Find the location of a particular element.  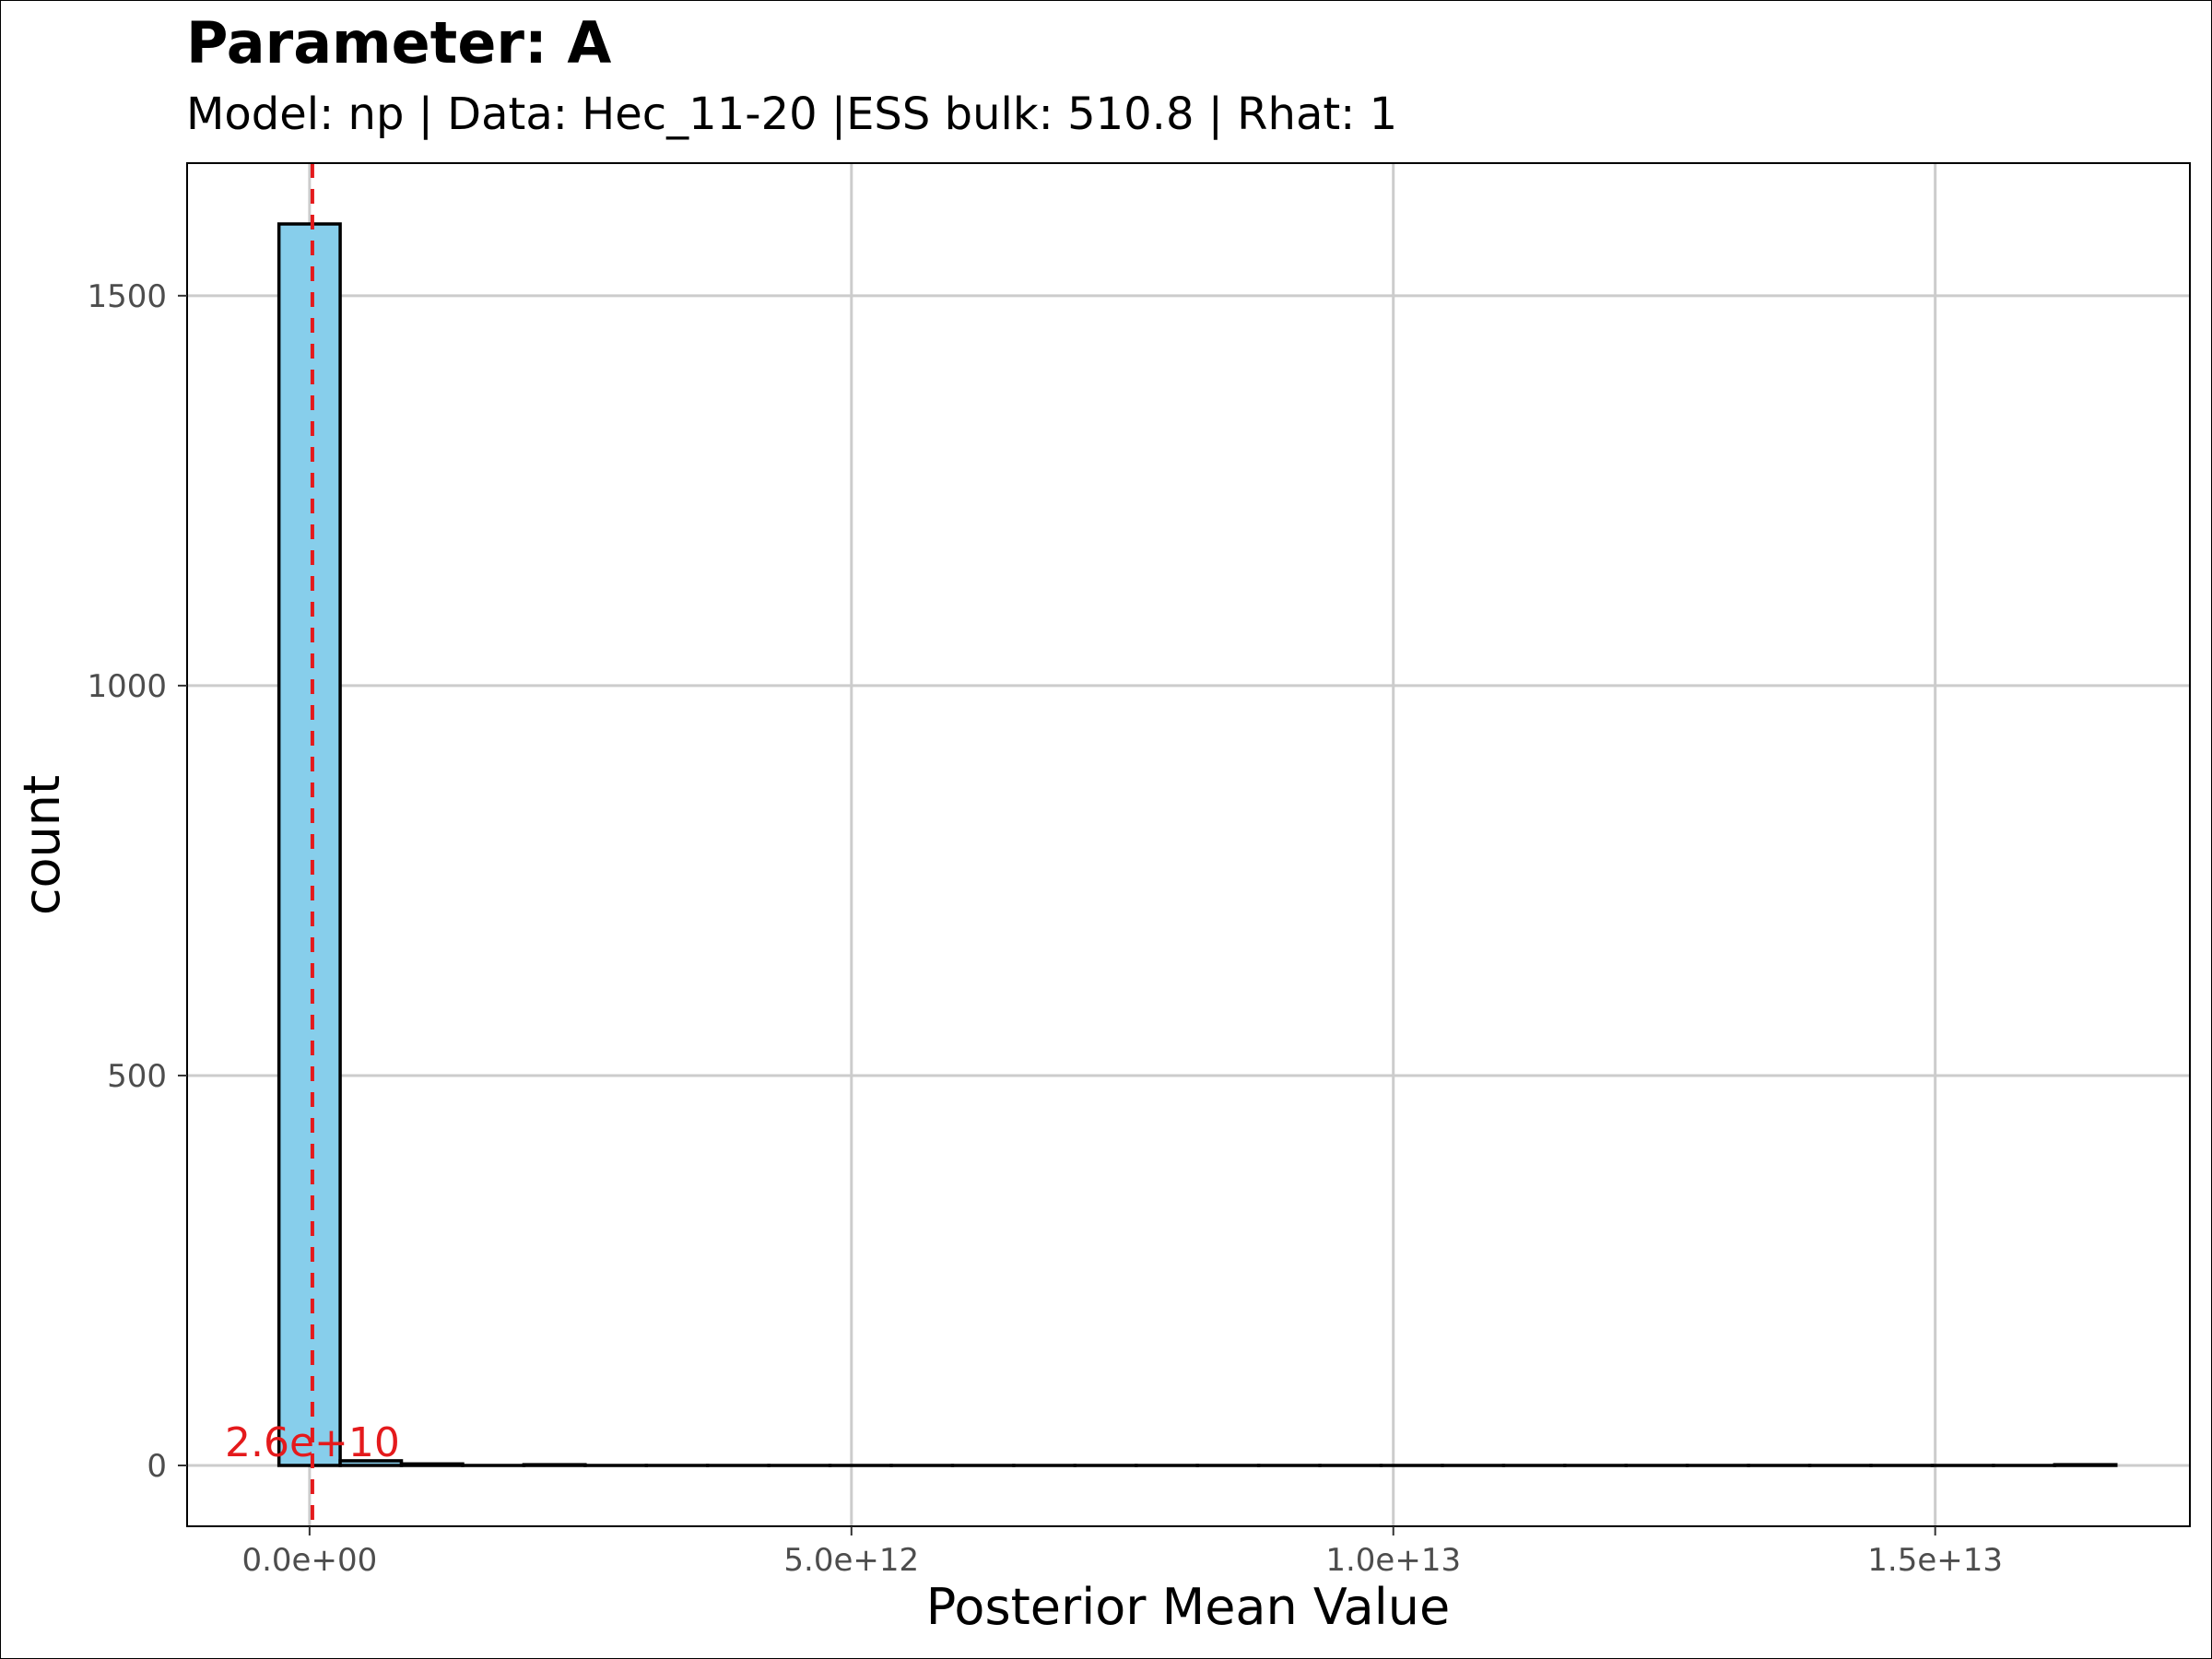

x-tick-label: 1.5e+13 is located at coordinates (1935, 1560).